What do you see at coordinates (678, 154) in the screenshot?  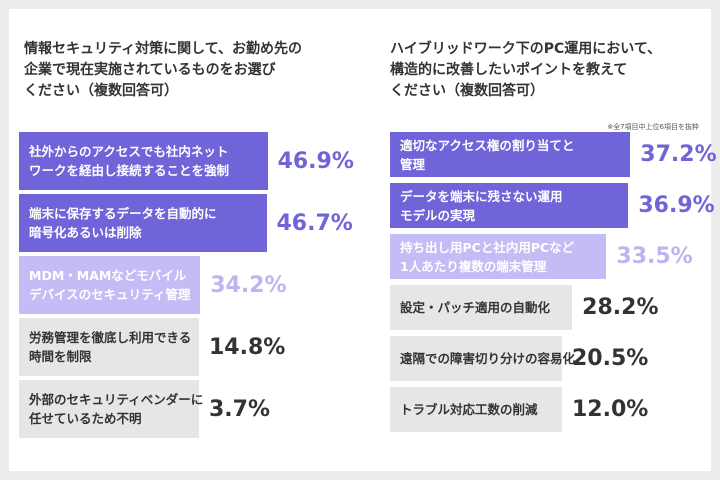 I see `bar-value-label: 37.2%` at bounding box center [678, 154].